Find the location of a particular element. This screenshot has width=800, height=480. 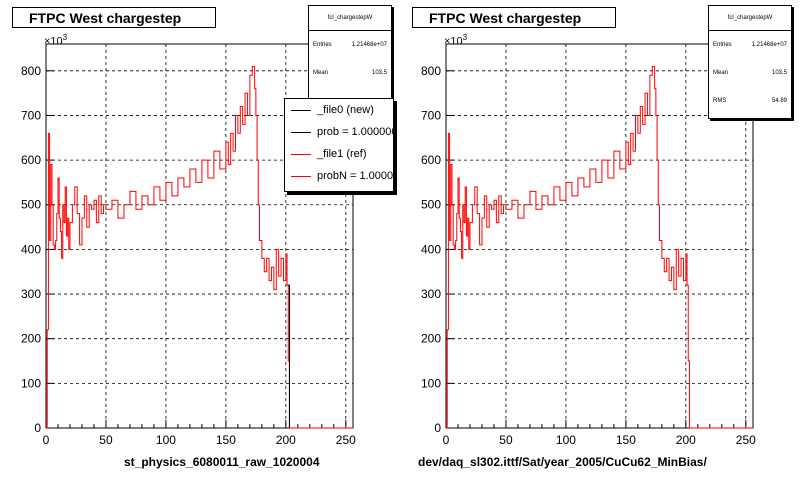

legend-entry-prob: prob = 1.000000 is located at coordinates (339, 132).